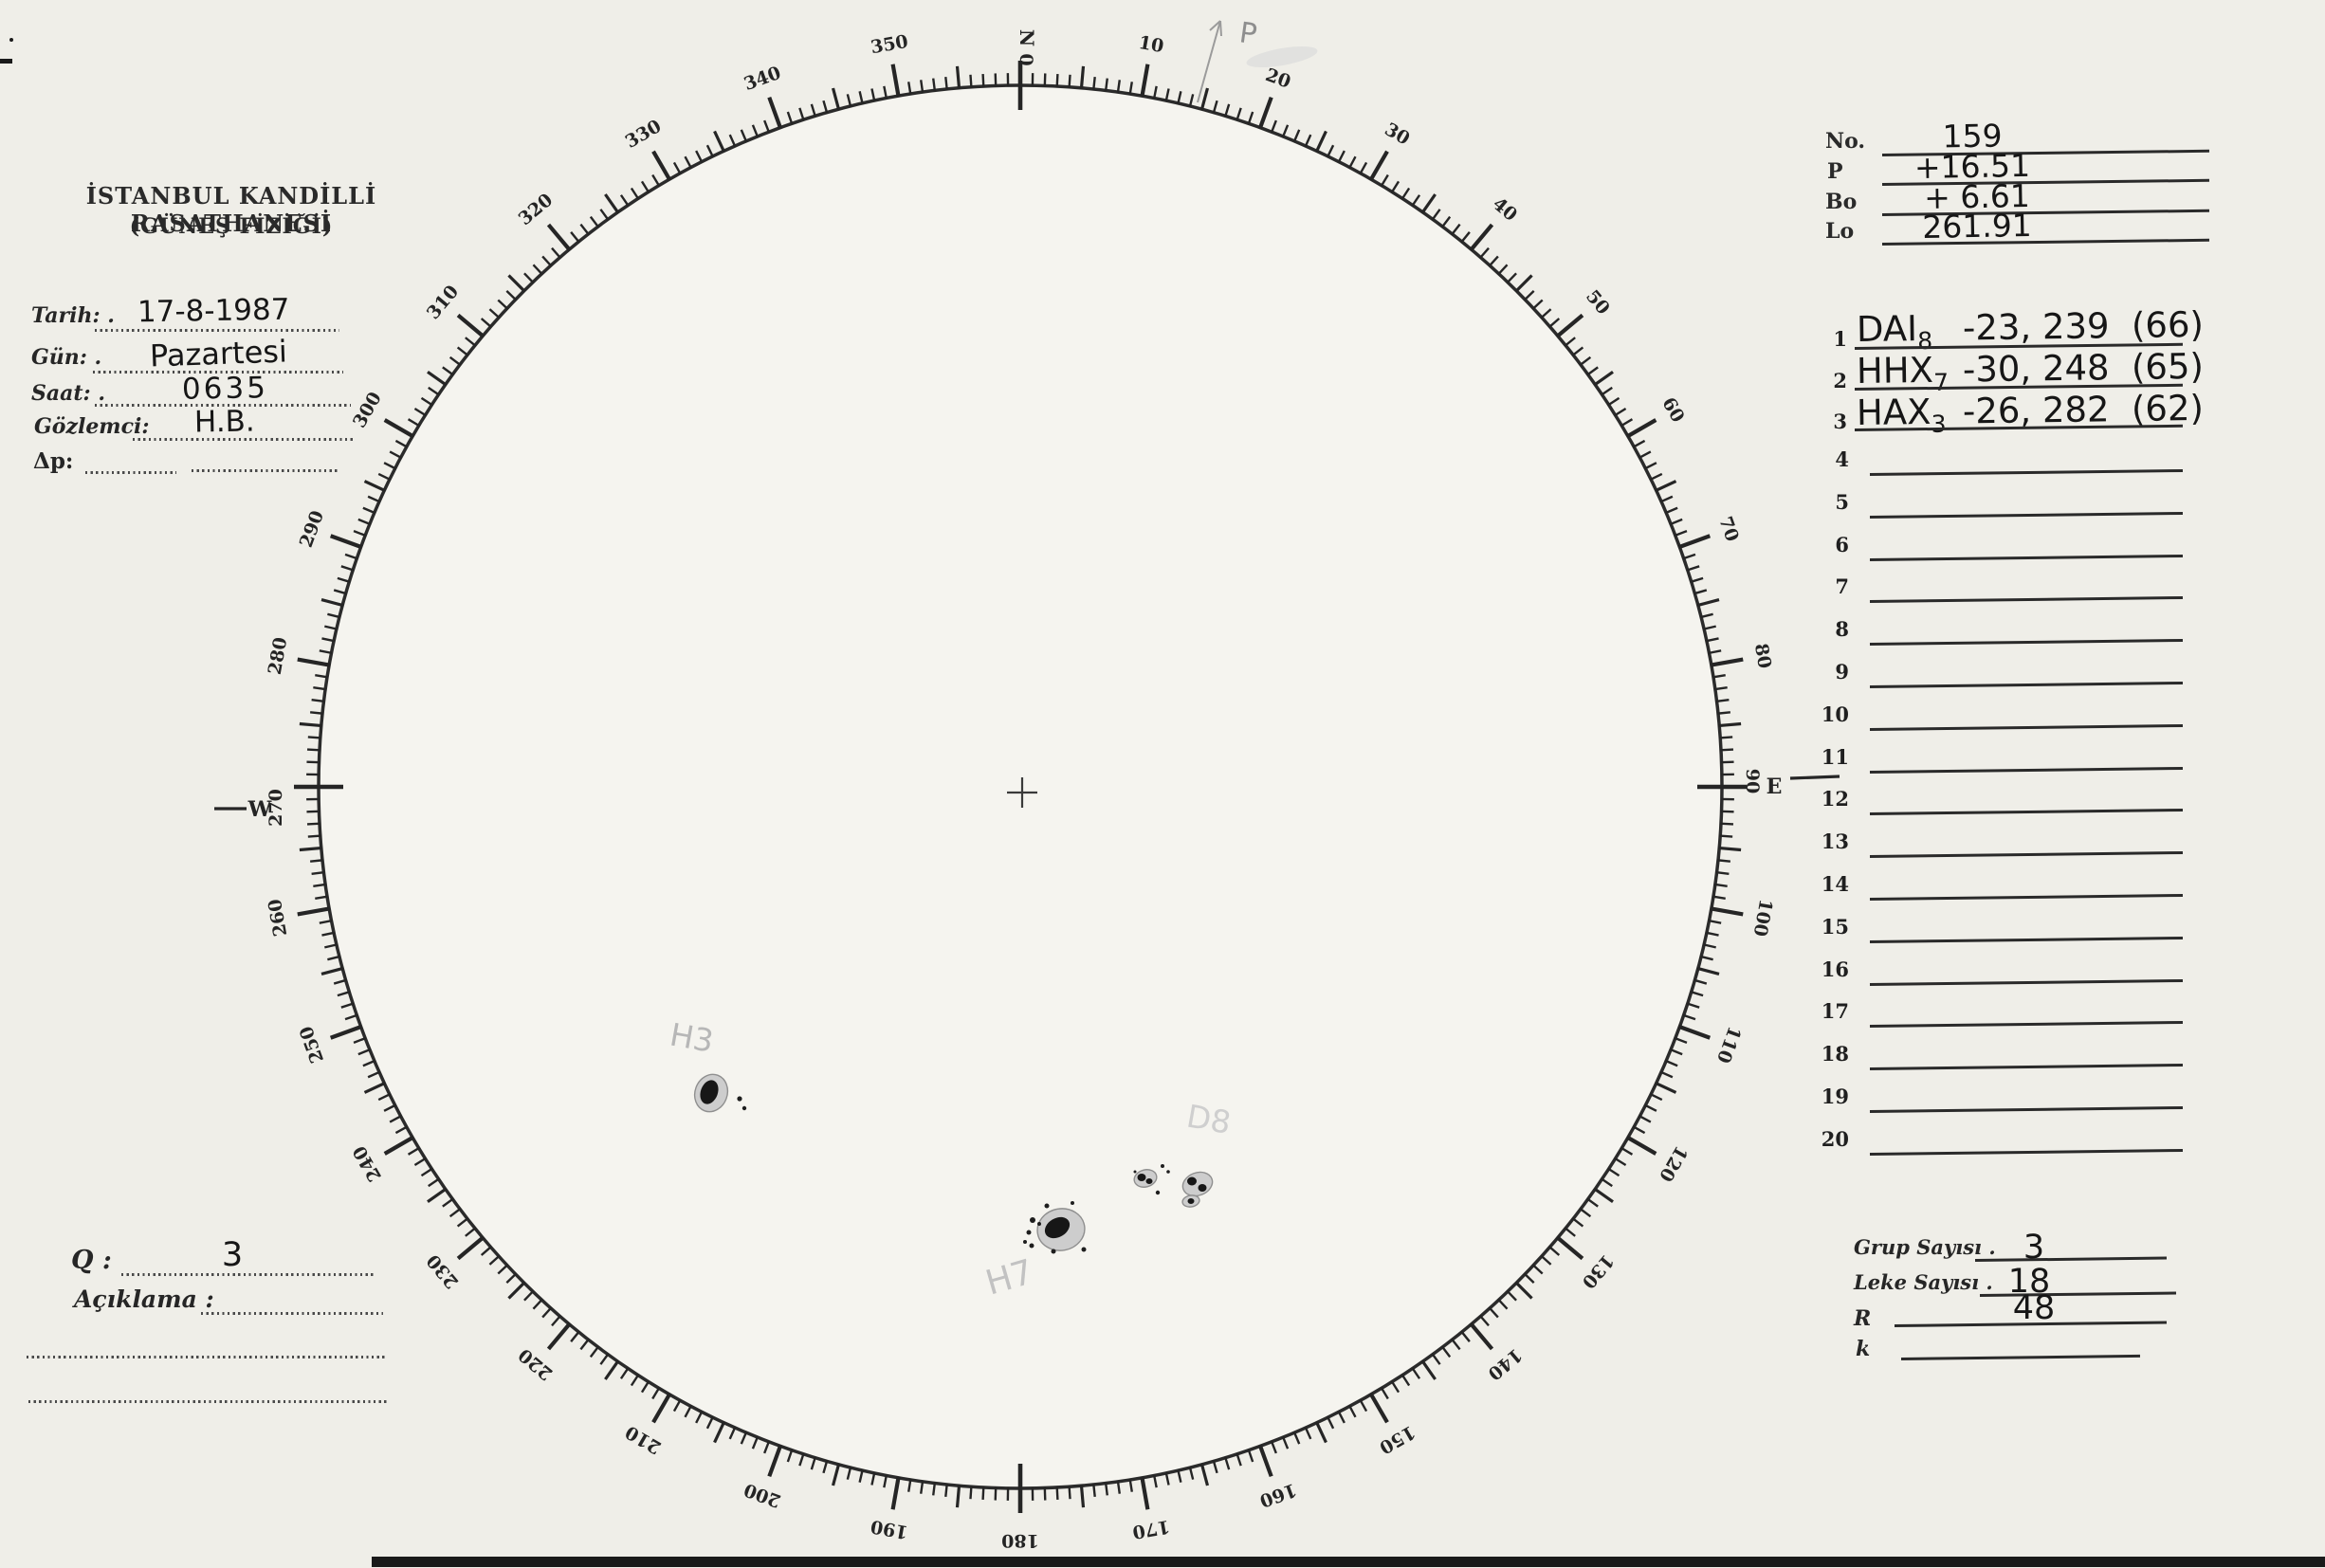 The height and width of the screenshot is (1568, 2325). What do you see at coordinates (1505, 1364) in the screenshot?
I see `degree-label: 140` at bounding box center [1505, 1364].